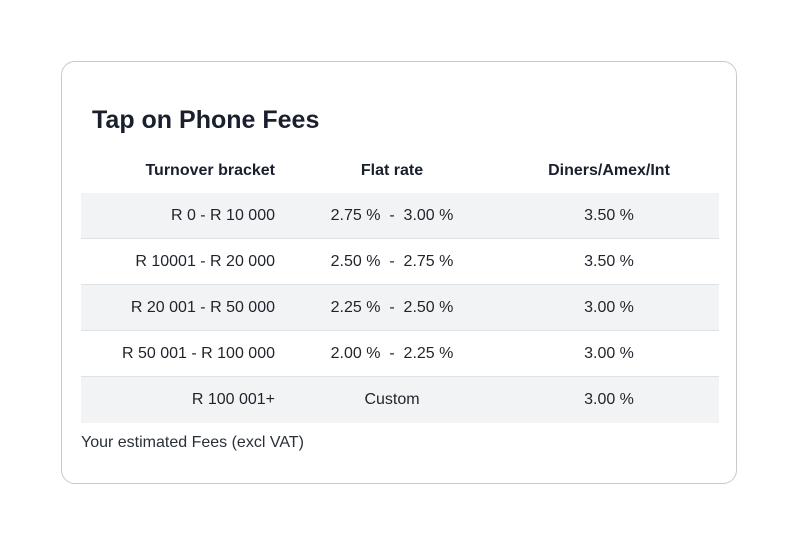 The height and width of the screenshot is (546, 800). Describe the element at coordinates (198, 353) in the screenshot. I see `turnover-cell: R 50 001 - R 100 000` at that location.